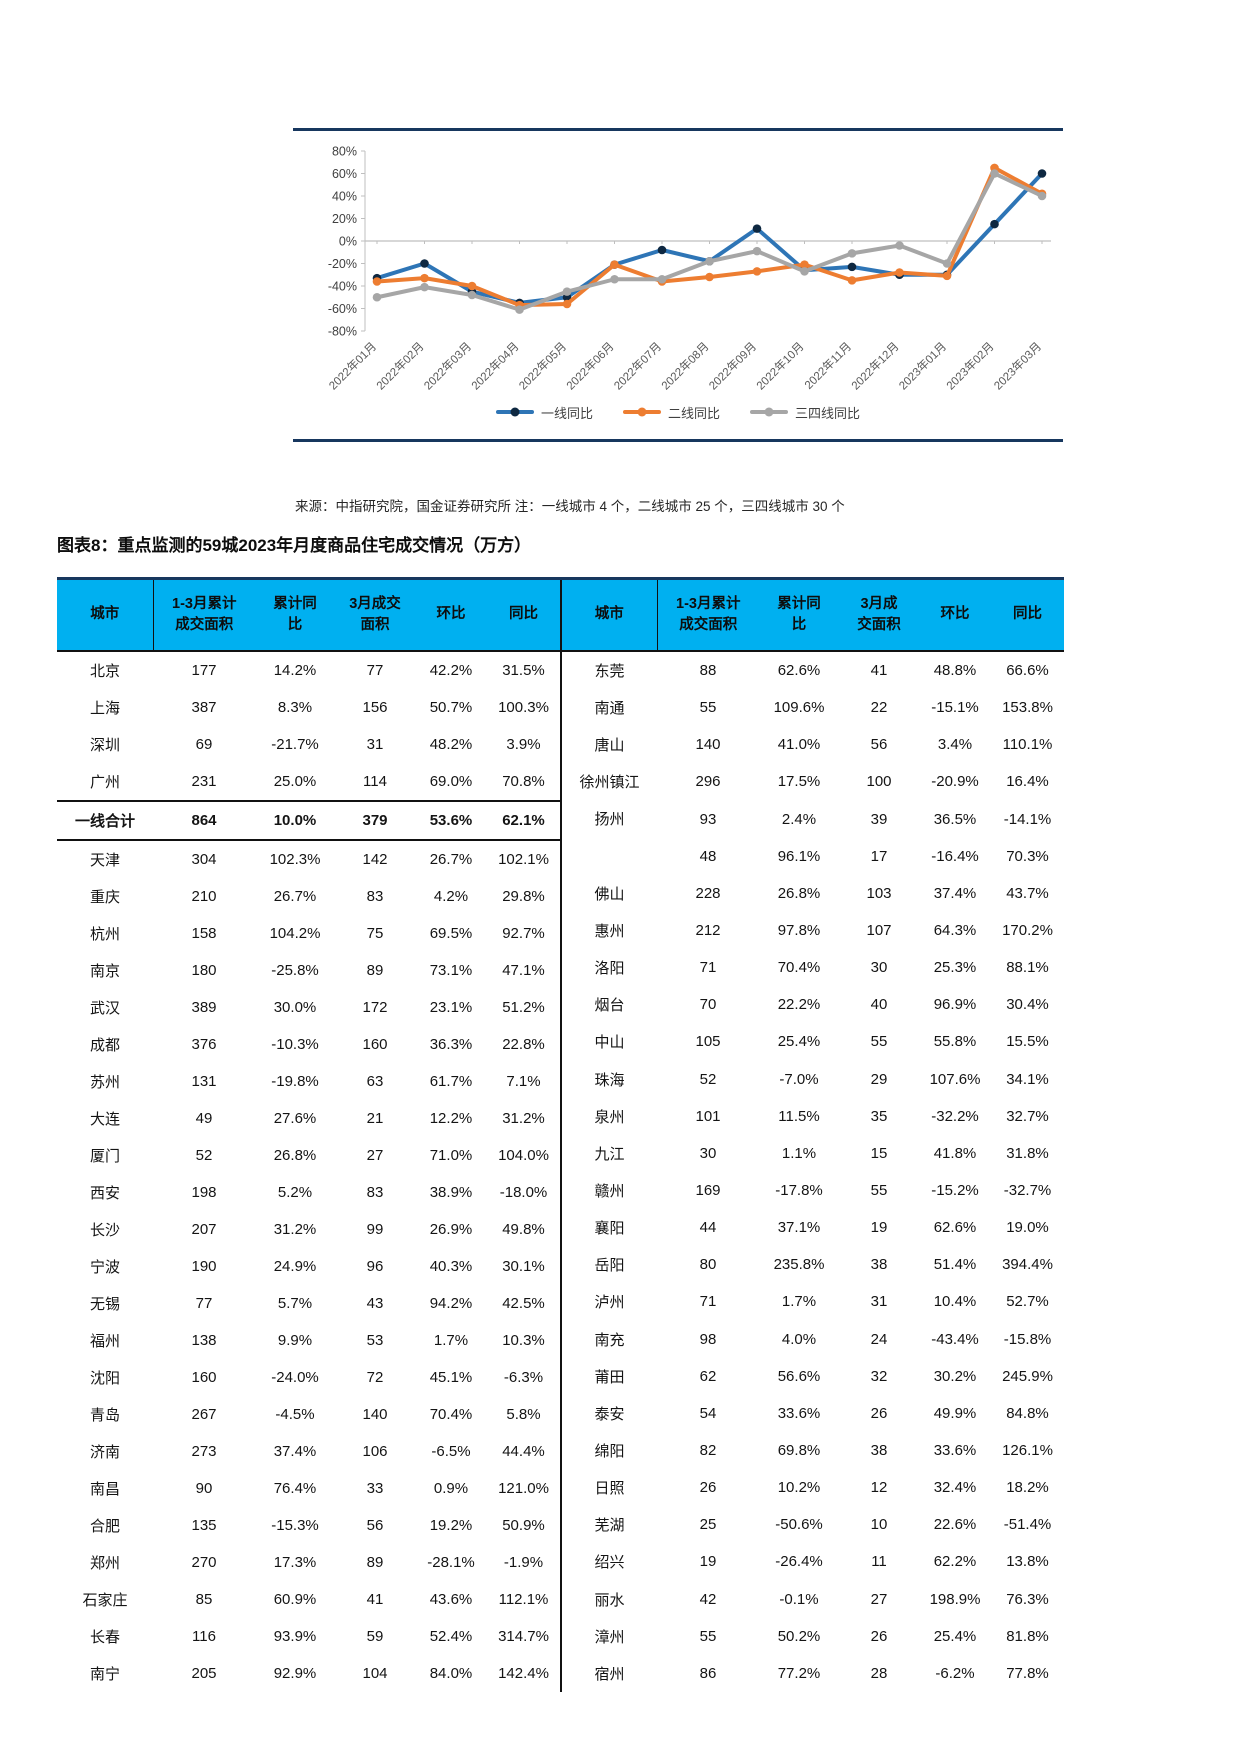  What do you see at coordinates (523, 820) in the screenshot?
I see `value-cell: 62.1%` at bounding box center [523, 820].